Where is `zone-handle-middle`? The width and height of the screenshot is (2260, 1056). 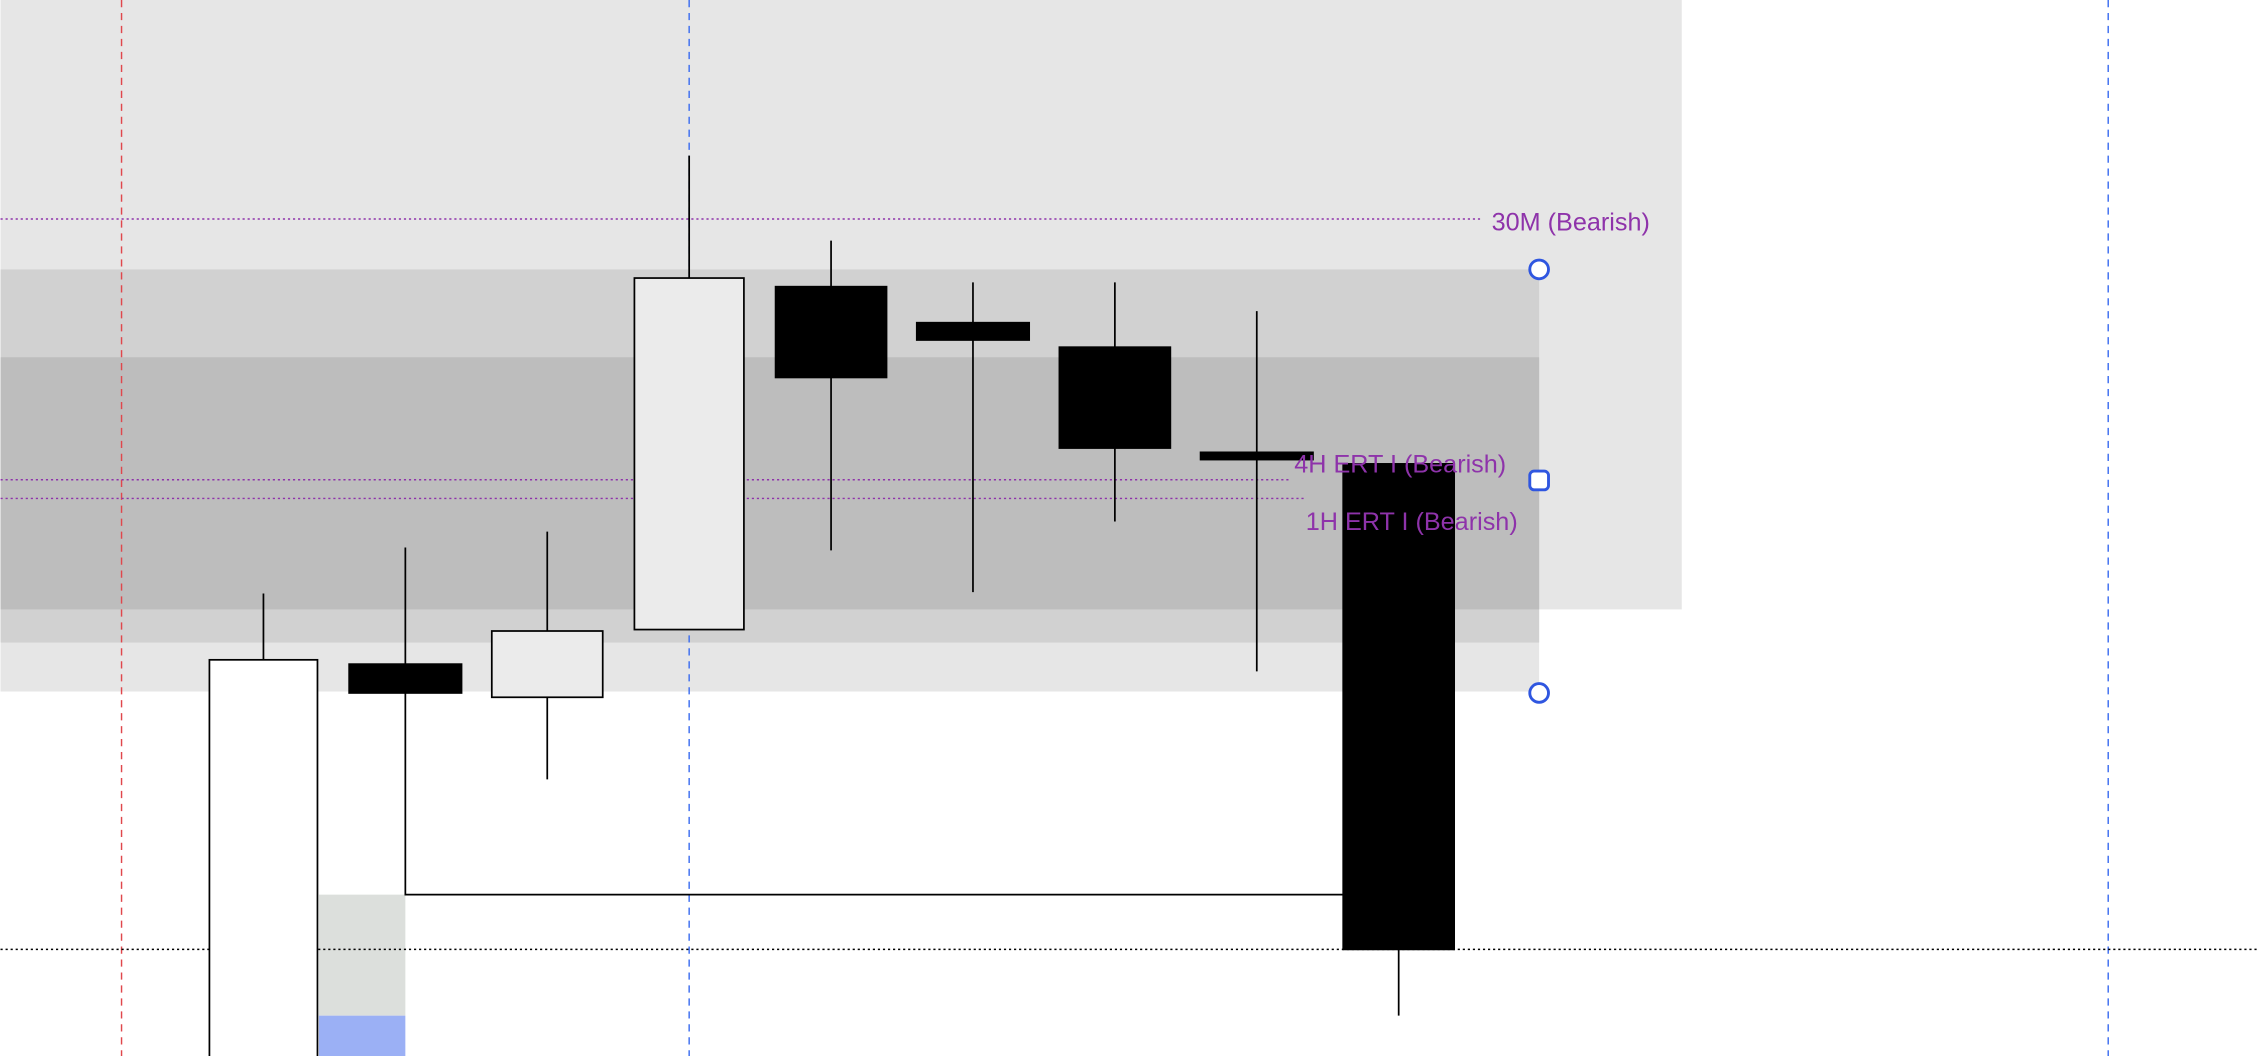
zone-handle-middle is located at coordinates (1539, 480).